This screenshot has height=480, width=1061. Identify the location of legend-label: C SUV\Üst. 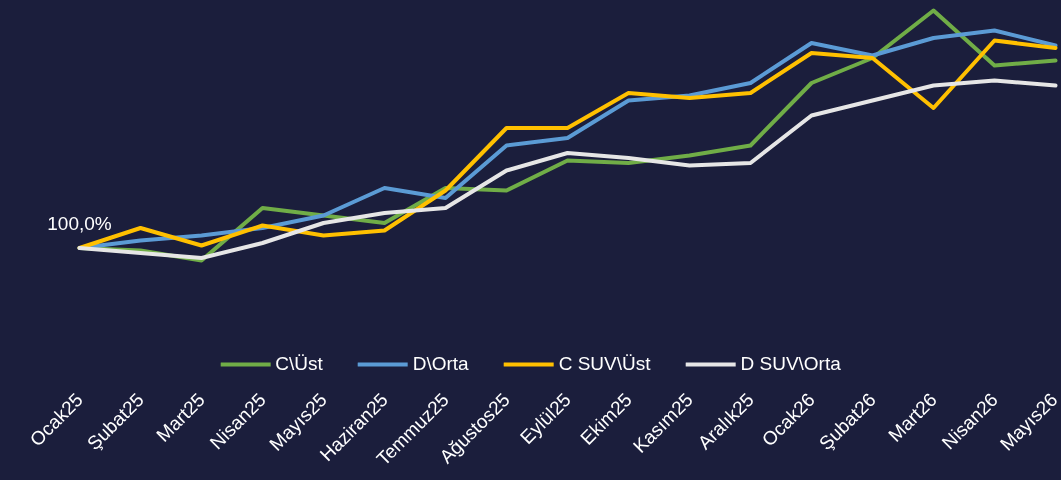
(604, 364).